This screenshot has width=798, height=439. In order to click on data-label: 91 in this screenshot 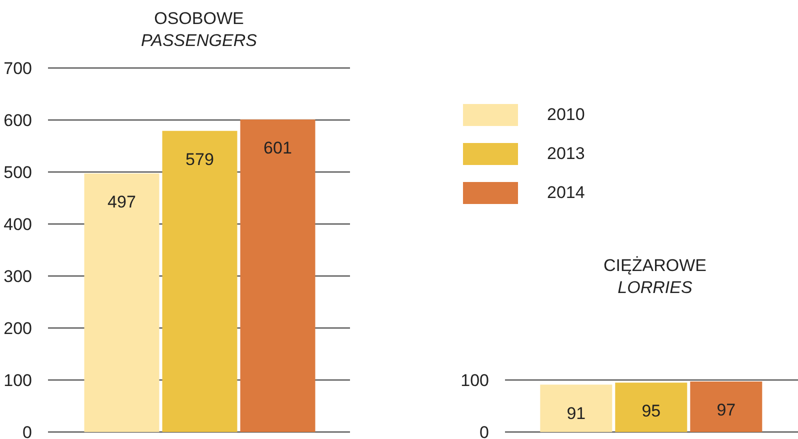, I will do `click(576, 413)`.